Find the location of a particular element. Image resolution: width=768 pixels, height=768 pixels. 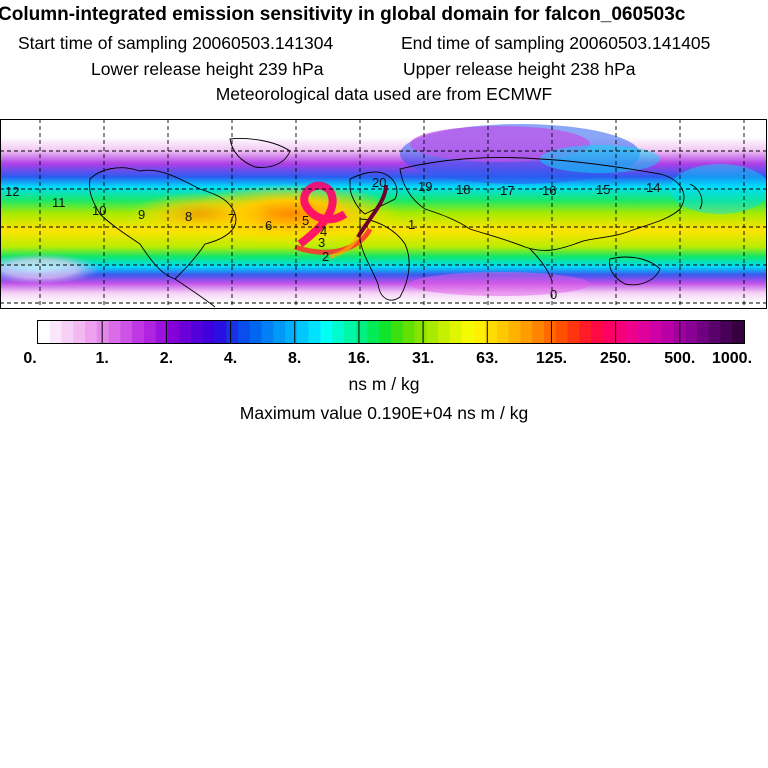

colorbar-tick-labels: 0. 1. 2. 4. 8. 16. 31. 63. 125. 250. 500. 1000. is located at coordinates (387, 358).